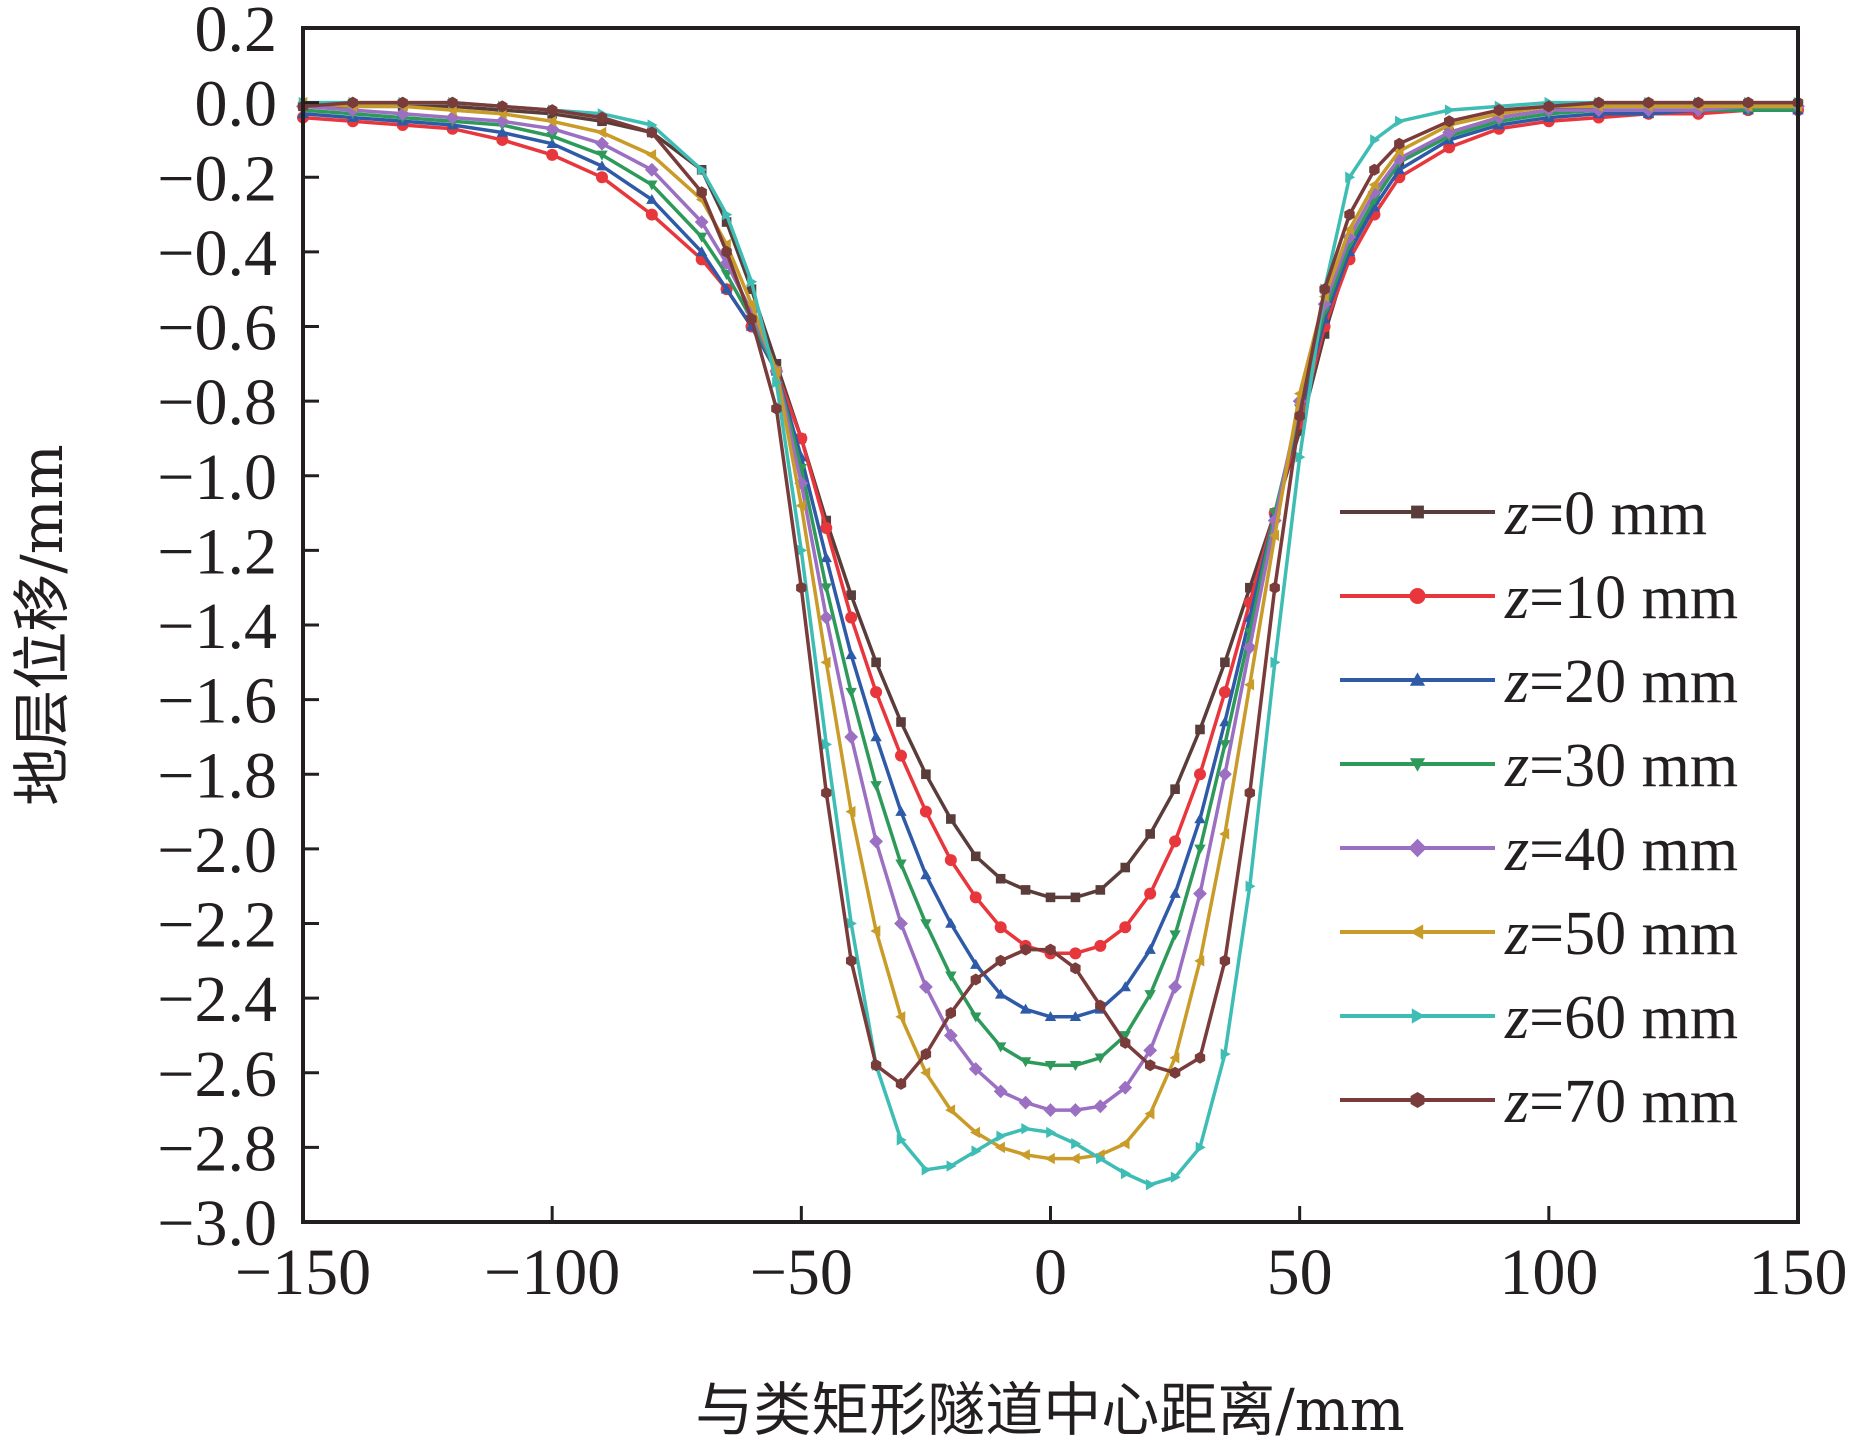 The image size is (1858, 1451). What do you see at coordinates (217, 626) in the screenshot?
I see `y-tick-label: −1.4` at bounding box center [217, 626].